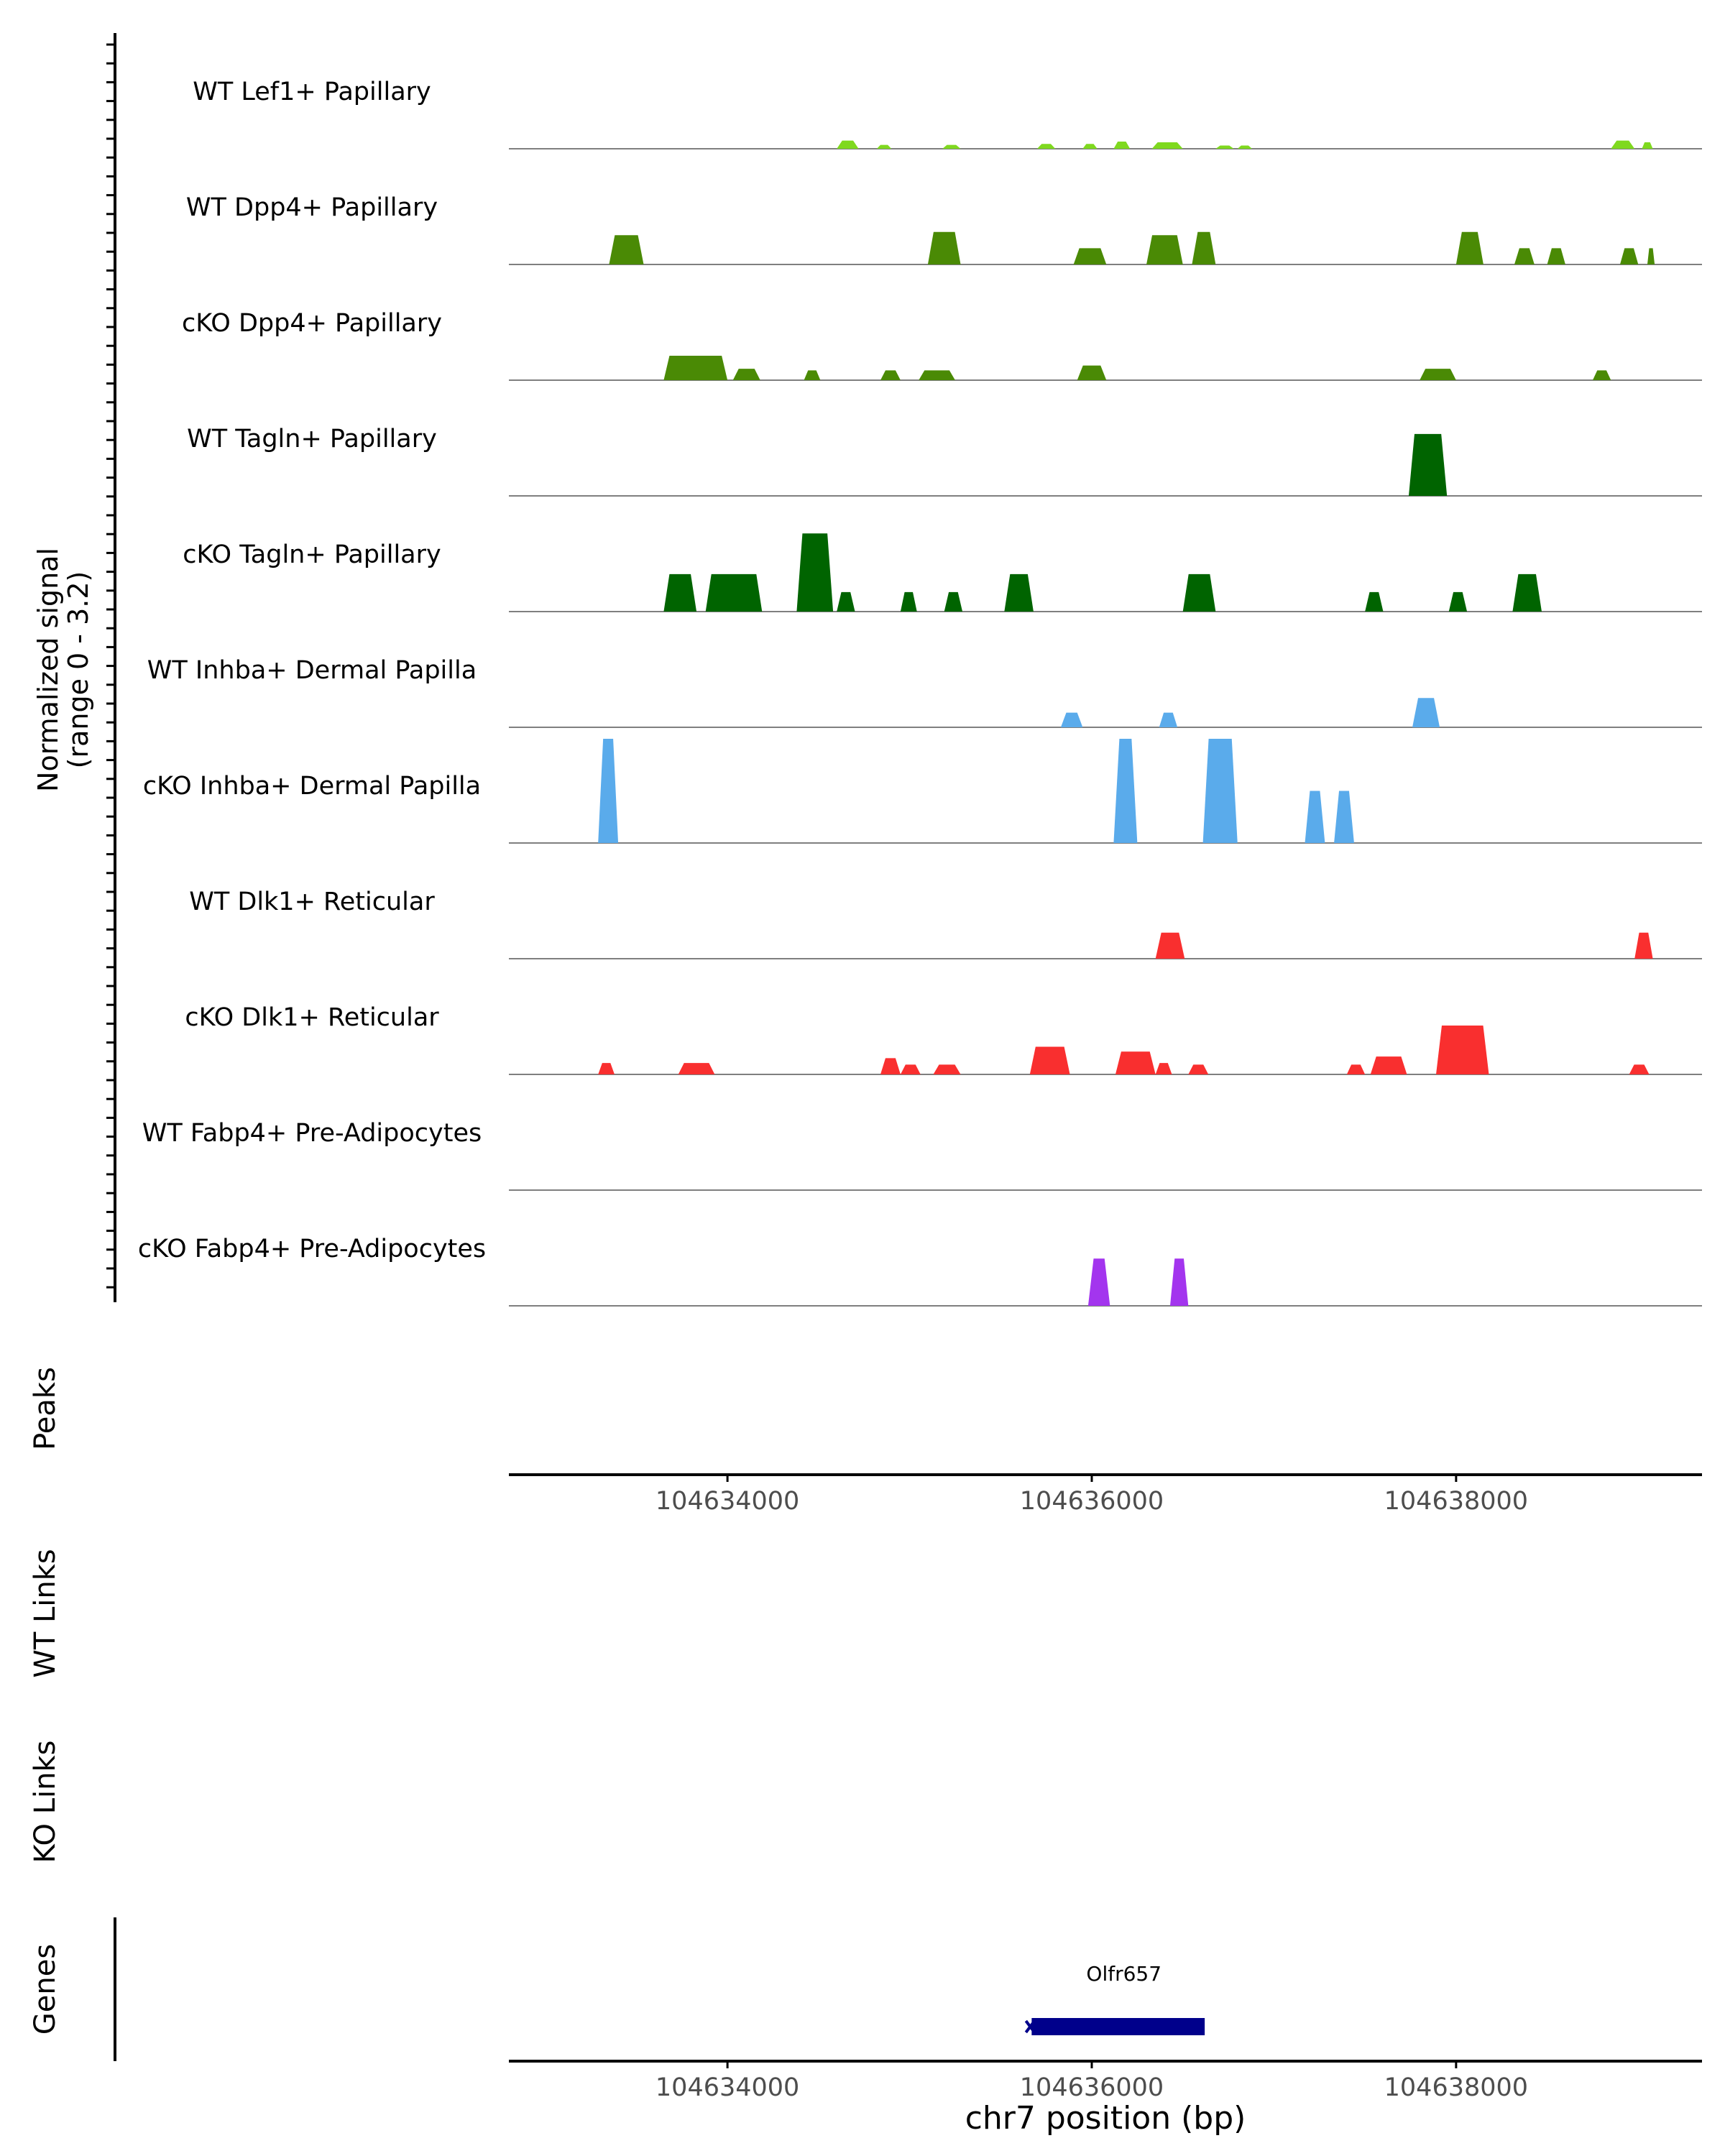 The width and height of the screenshot is (1725, 2156). I want to click on track: cKO Dpp4+ Papillary, so click(942, 345).